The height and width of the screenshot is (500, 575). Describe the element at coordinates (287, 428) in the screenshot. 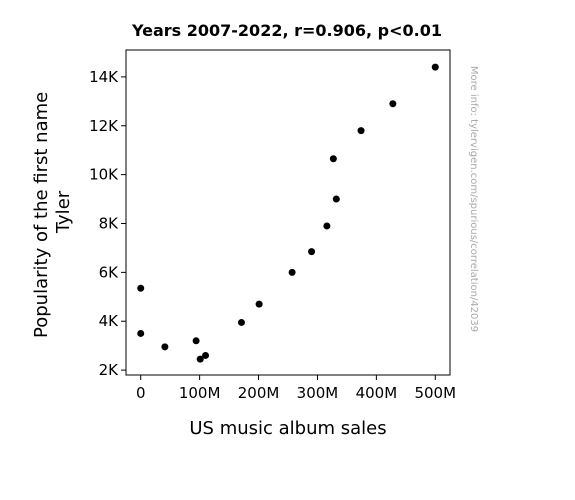

I see `x-axis-label: US music album sales` at that location.